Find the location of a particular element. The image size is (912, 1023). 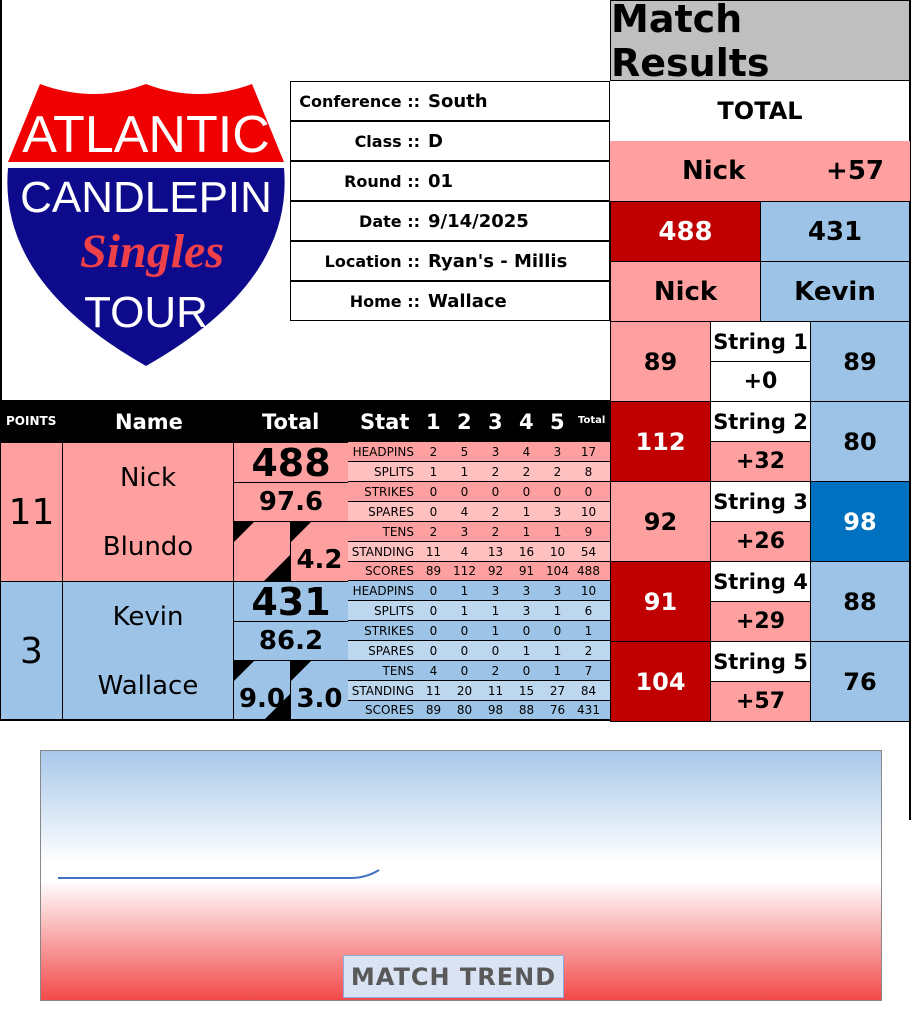

stat-row-tens: TENS 2 3 2 1 1 9 is located at coordinates (479, 532).